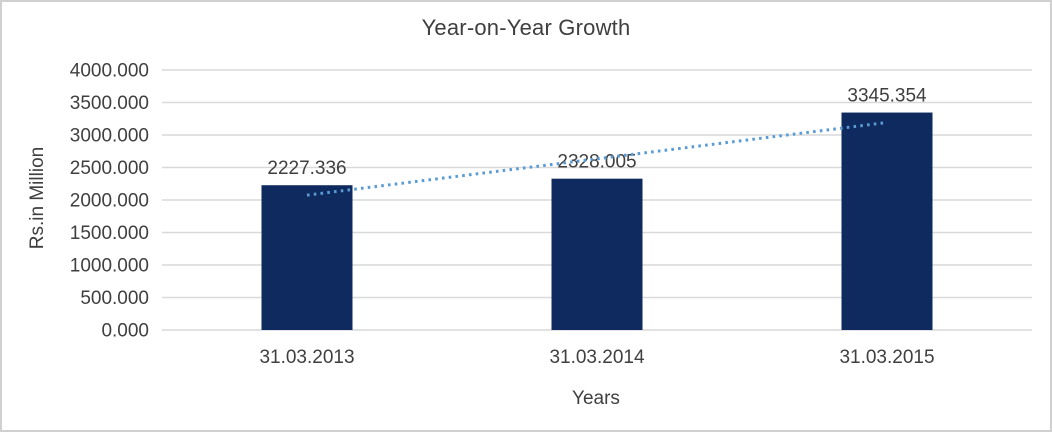 This screenshot has height=432, width=1052. Describe the element at coordinates (109, 201) in the screenshot. I see `y-tick-label: 2000.000` at that location.